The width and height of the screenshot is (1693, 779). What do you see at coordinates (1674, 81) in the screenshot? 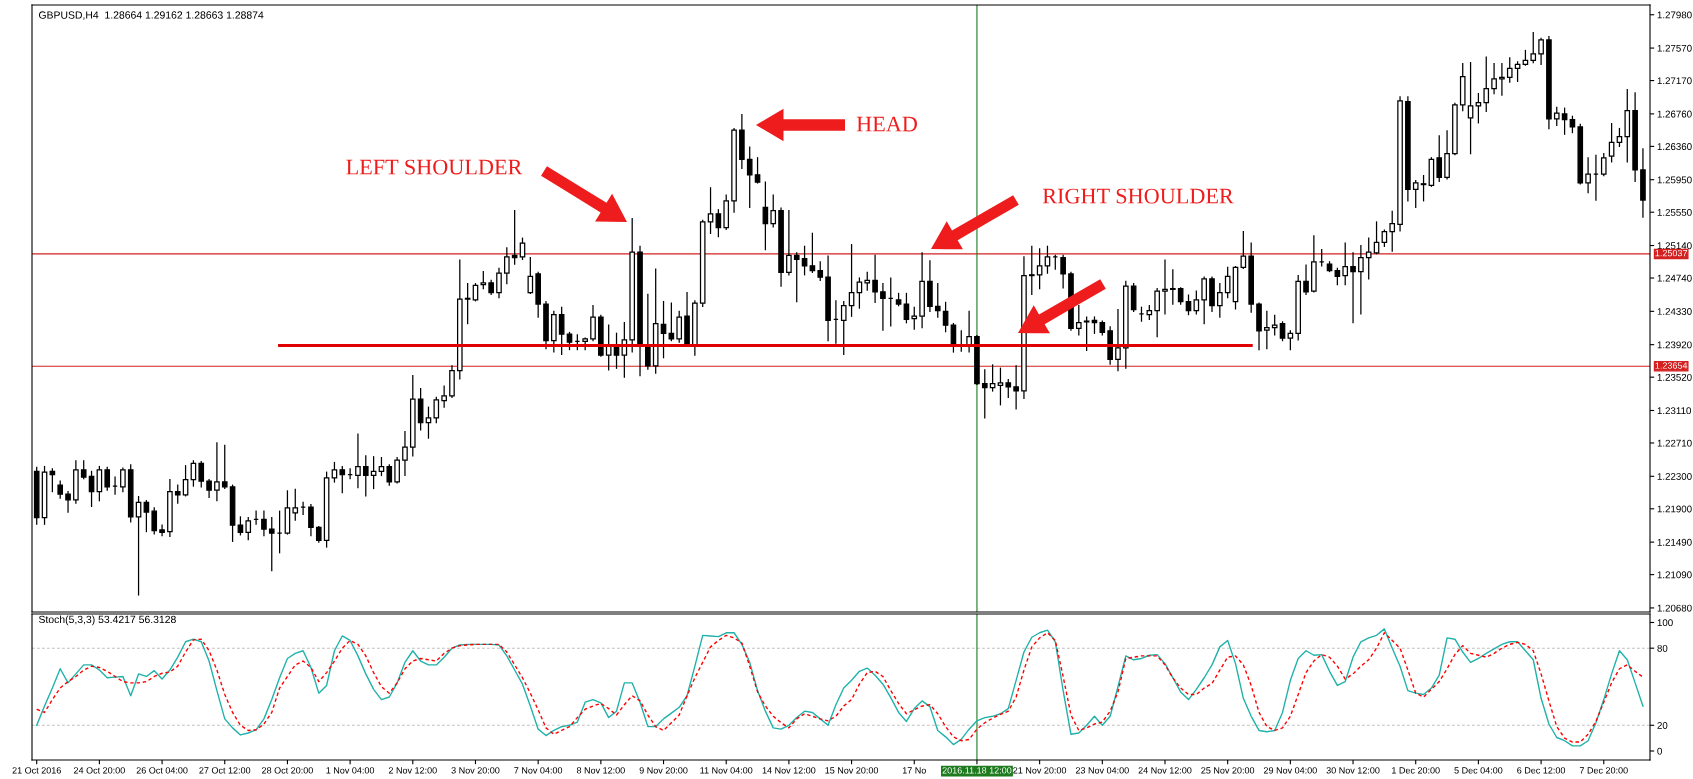
I see `y-tick-label: 1.27170` at bounding box center [1674, 81].